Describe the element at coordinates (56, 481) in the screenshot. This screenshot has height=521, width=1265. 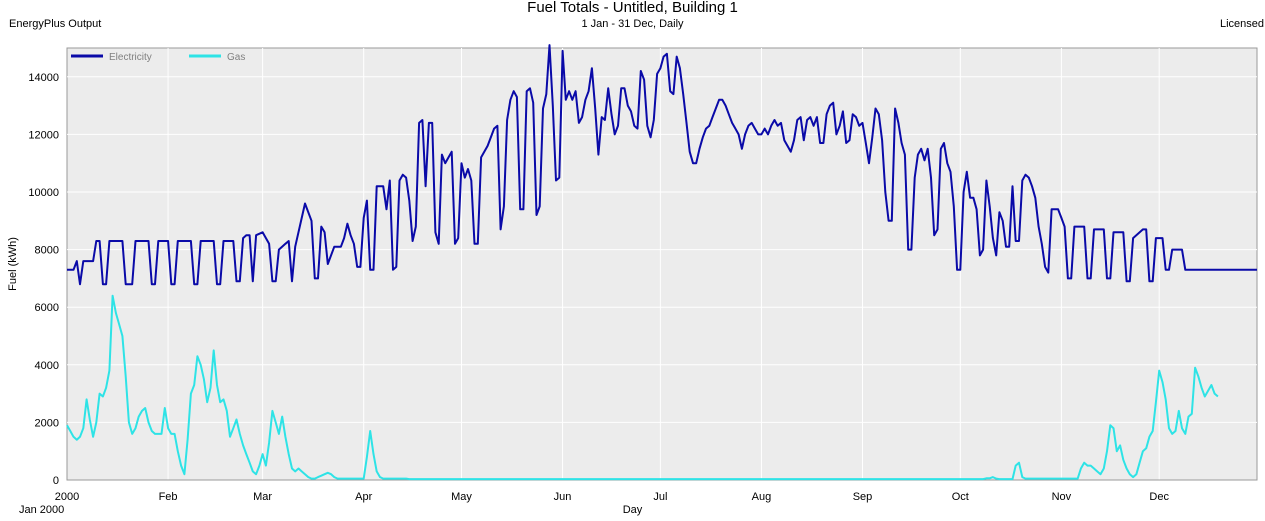
I see `y-tick-label: 0` at that location.